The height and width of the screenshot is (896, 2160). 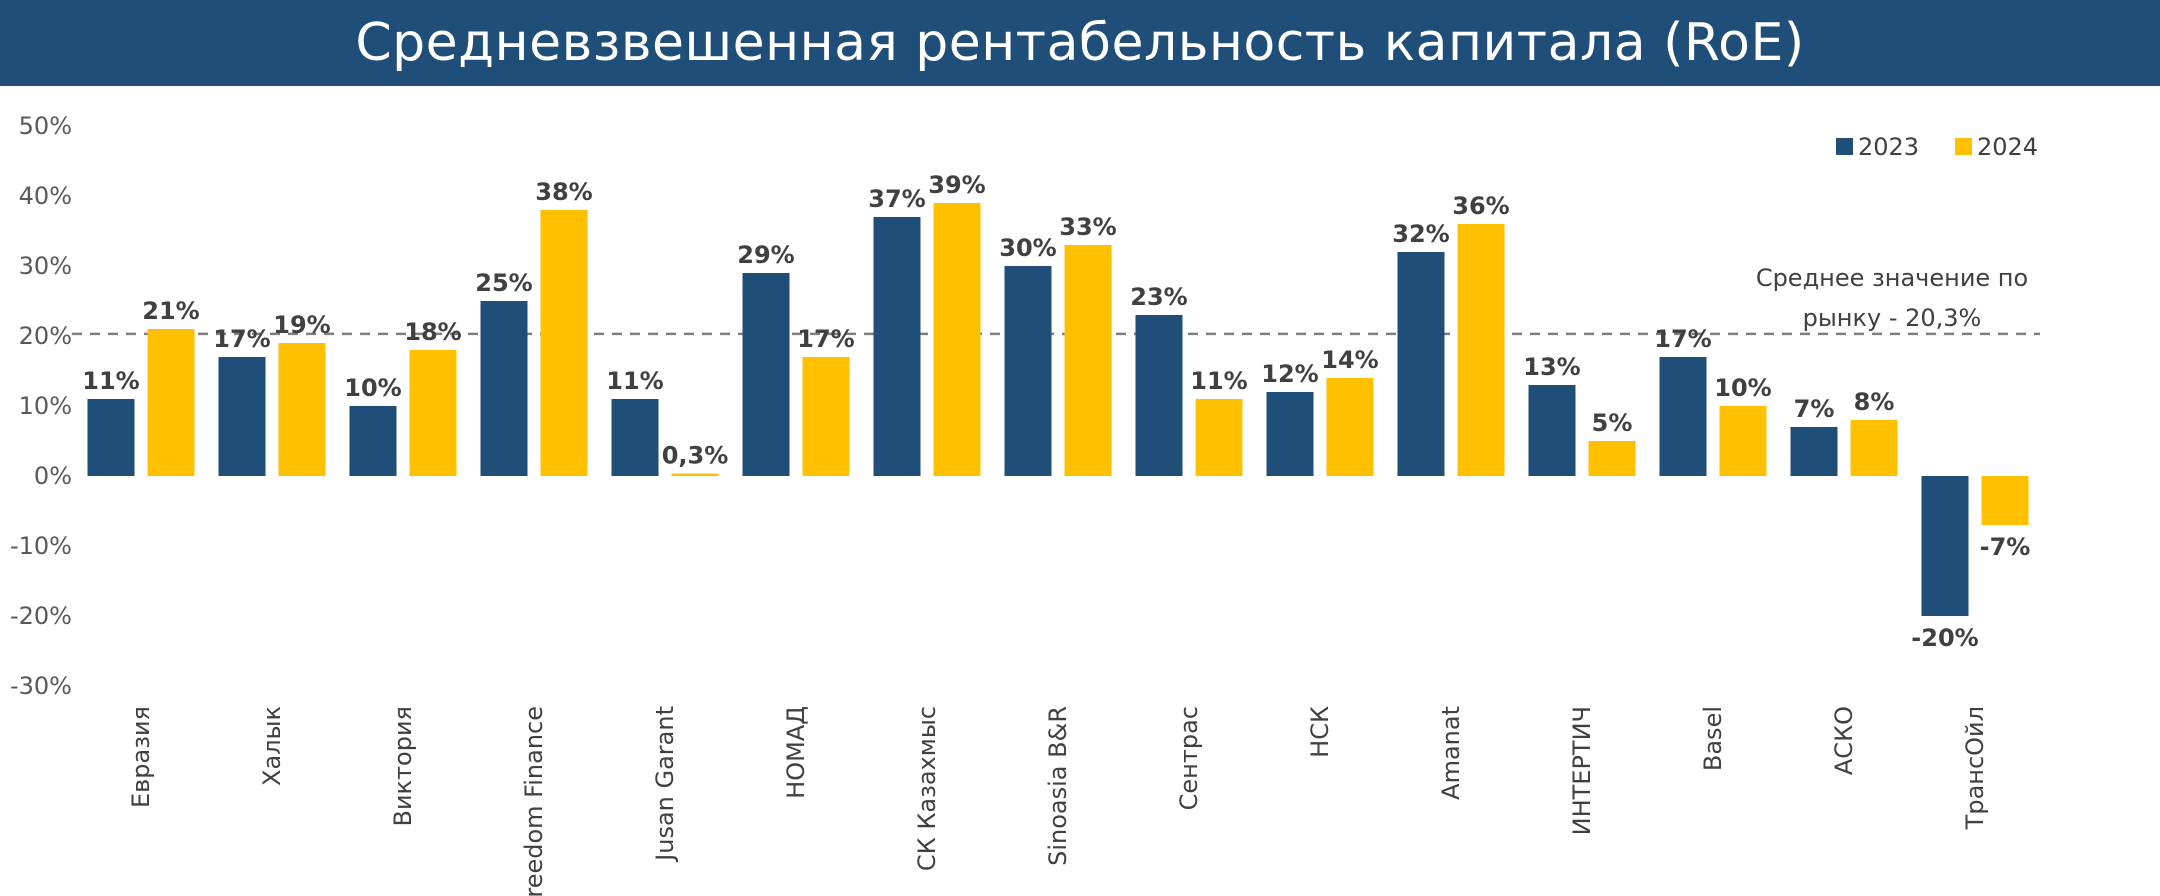 I want to click on data-label-2023: 32%, so click(x=1420, y=234).